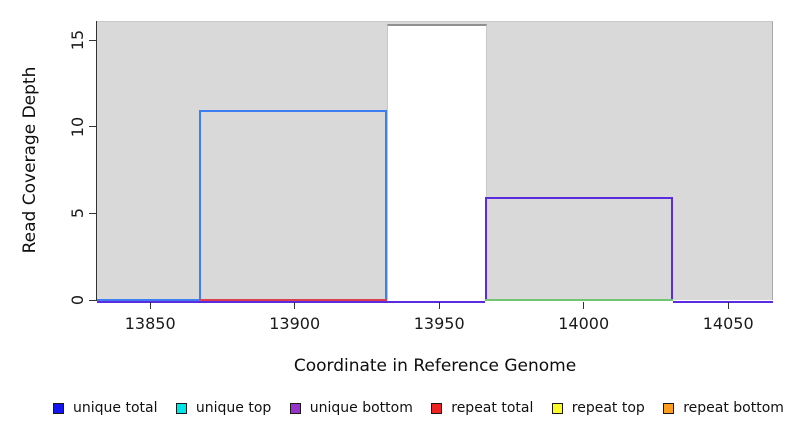 This screenshot has width=792, height=432. What do you see at coordinates (439, 323) in the screenshot?
I see `x-tick-label: 13950` at bounding box center [439, 323].